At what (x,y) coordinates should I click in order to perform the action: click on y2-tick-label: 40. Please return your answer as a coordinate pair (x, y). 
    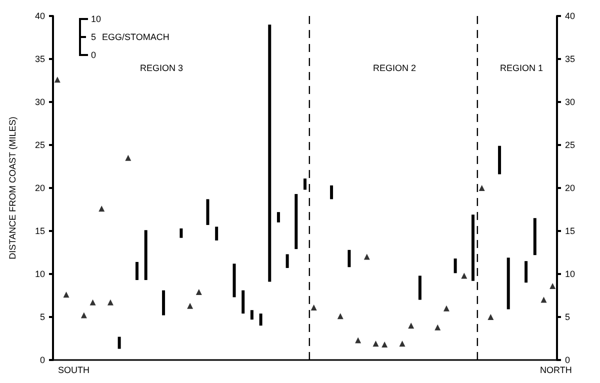
    Looking at the image, I should click on (570, 16).